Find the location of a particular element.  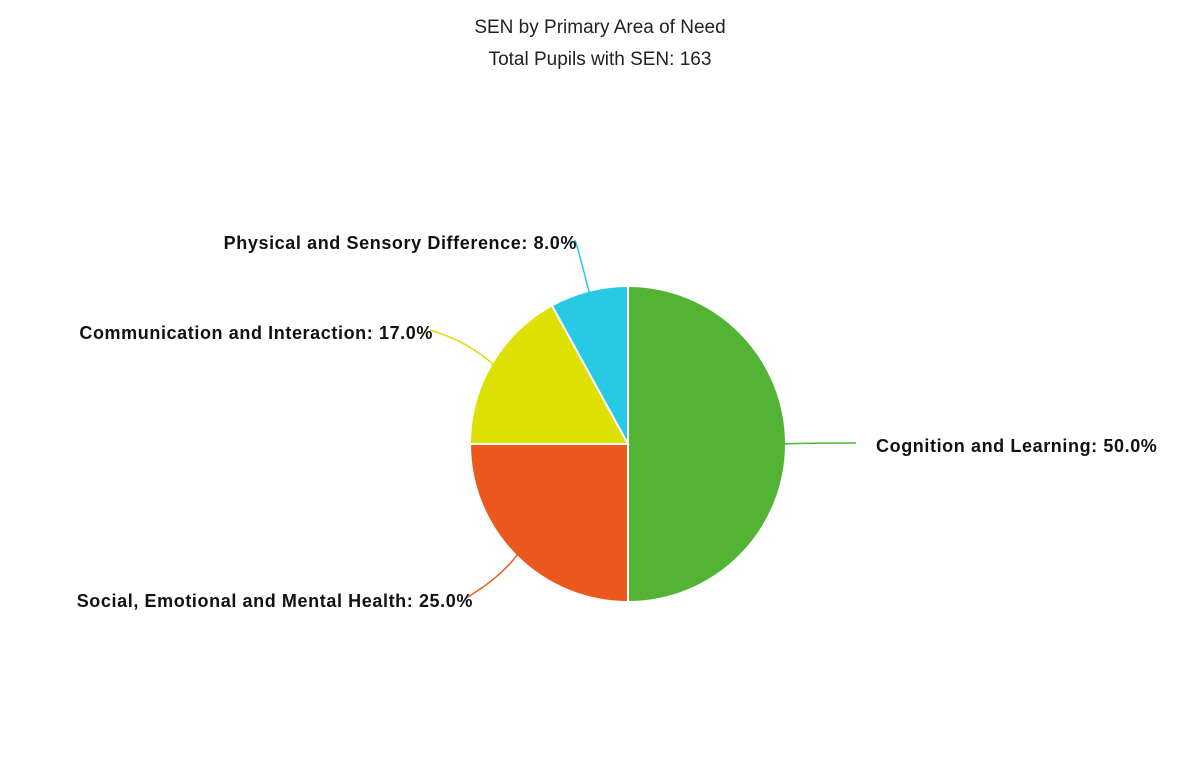

data-label: Communication and Interaction: 17.0% is located at coordinates (256, 333).